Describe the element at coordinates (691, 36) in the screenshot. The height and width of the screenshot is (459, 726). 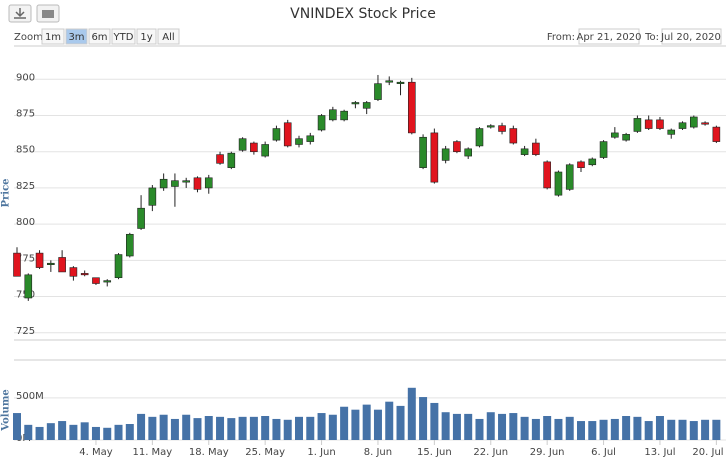
I see `to-input` at that location.